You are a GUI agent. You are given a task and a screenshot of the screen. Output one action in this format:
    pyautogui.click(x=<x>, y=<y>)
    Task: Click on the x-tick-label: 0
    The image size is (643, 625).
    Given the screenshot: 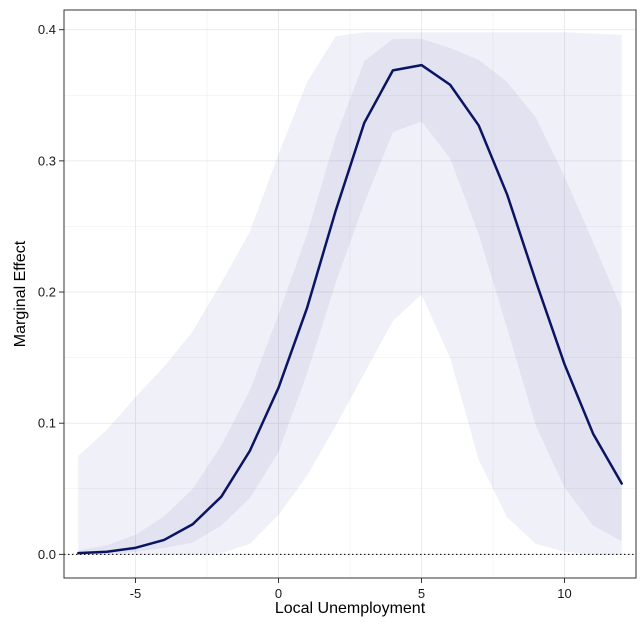 What is the action you would take?
    pyautogui.click(x=278, y=593)
    